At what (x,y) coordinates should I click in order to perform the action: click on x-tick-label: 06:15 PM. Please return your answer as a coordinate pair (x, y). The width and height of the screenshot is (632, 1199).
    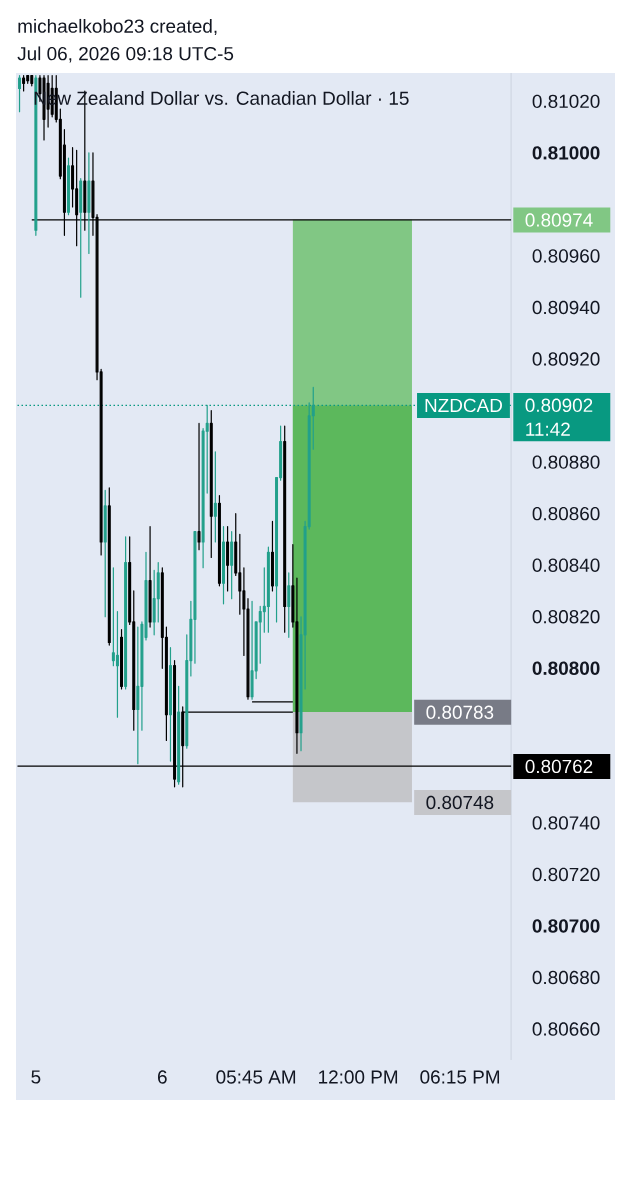
    Looking at the image, I should click on (460, 1077).